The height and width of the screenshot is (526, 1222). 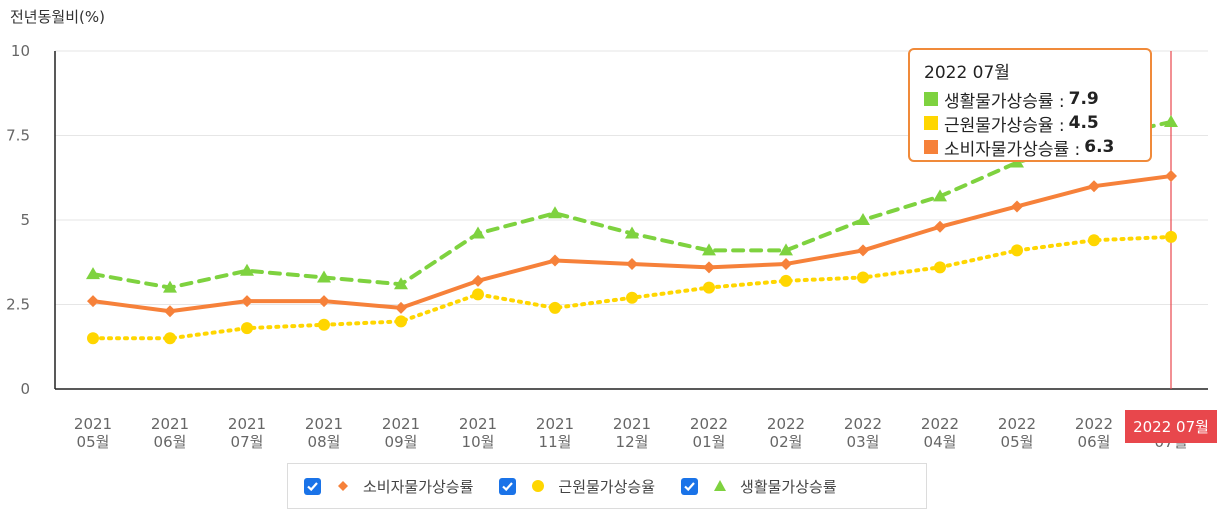 What do you see at coordinates (343, 486) in the screenshot?
I see `diamond-icon` at bounding box center [343, 486].